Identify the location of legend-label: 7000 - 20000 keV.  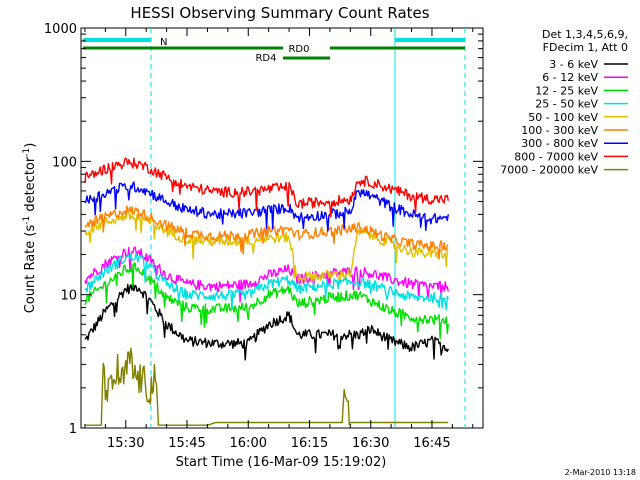
(549, 170).